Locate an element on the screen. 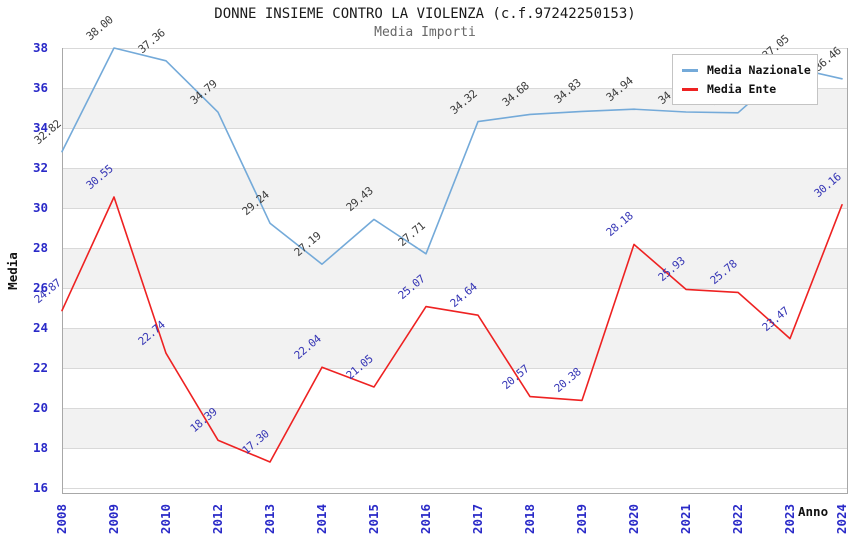  x-tick-label: 2023 is located at coordinates (789, 519).